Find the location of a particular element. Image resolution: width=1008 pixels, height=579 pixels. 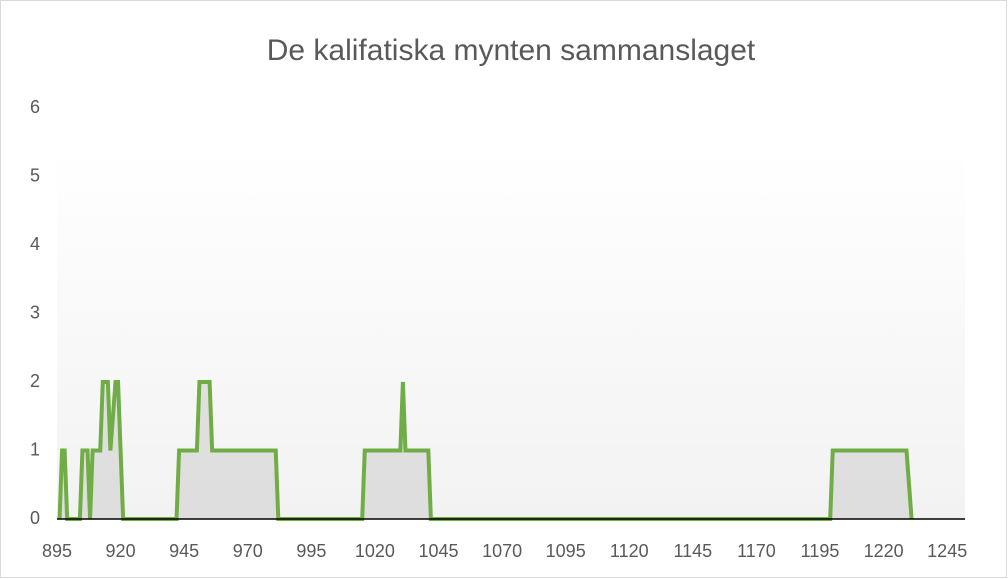

y-tick-label: 2 is located at coordinates (35, 381).